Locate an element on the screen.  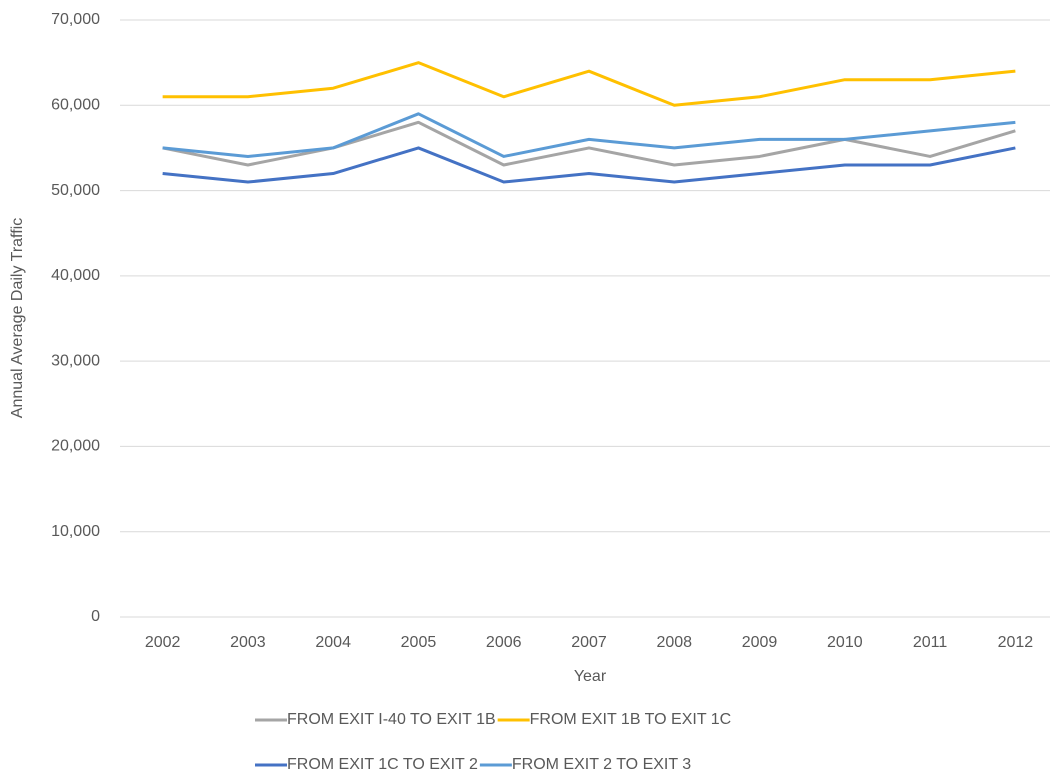
y-tick-label: 20,000 is located at coordinates (75, 446).